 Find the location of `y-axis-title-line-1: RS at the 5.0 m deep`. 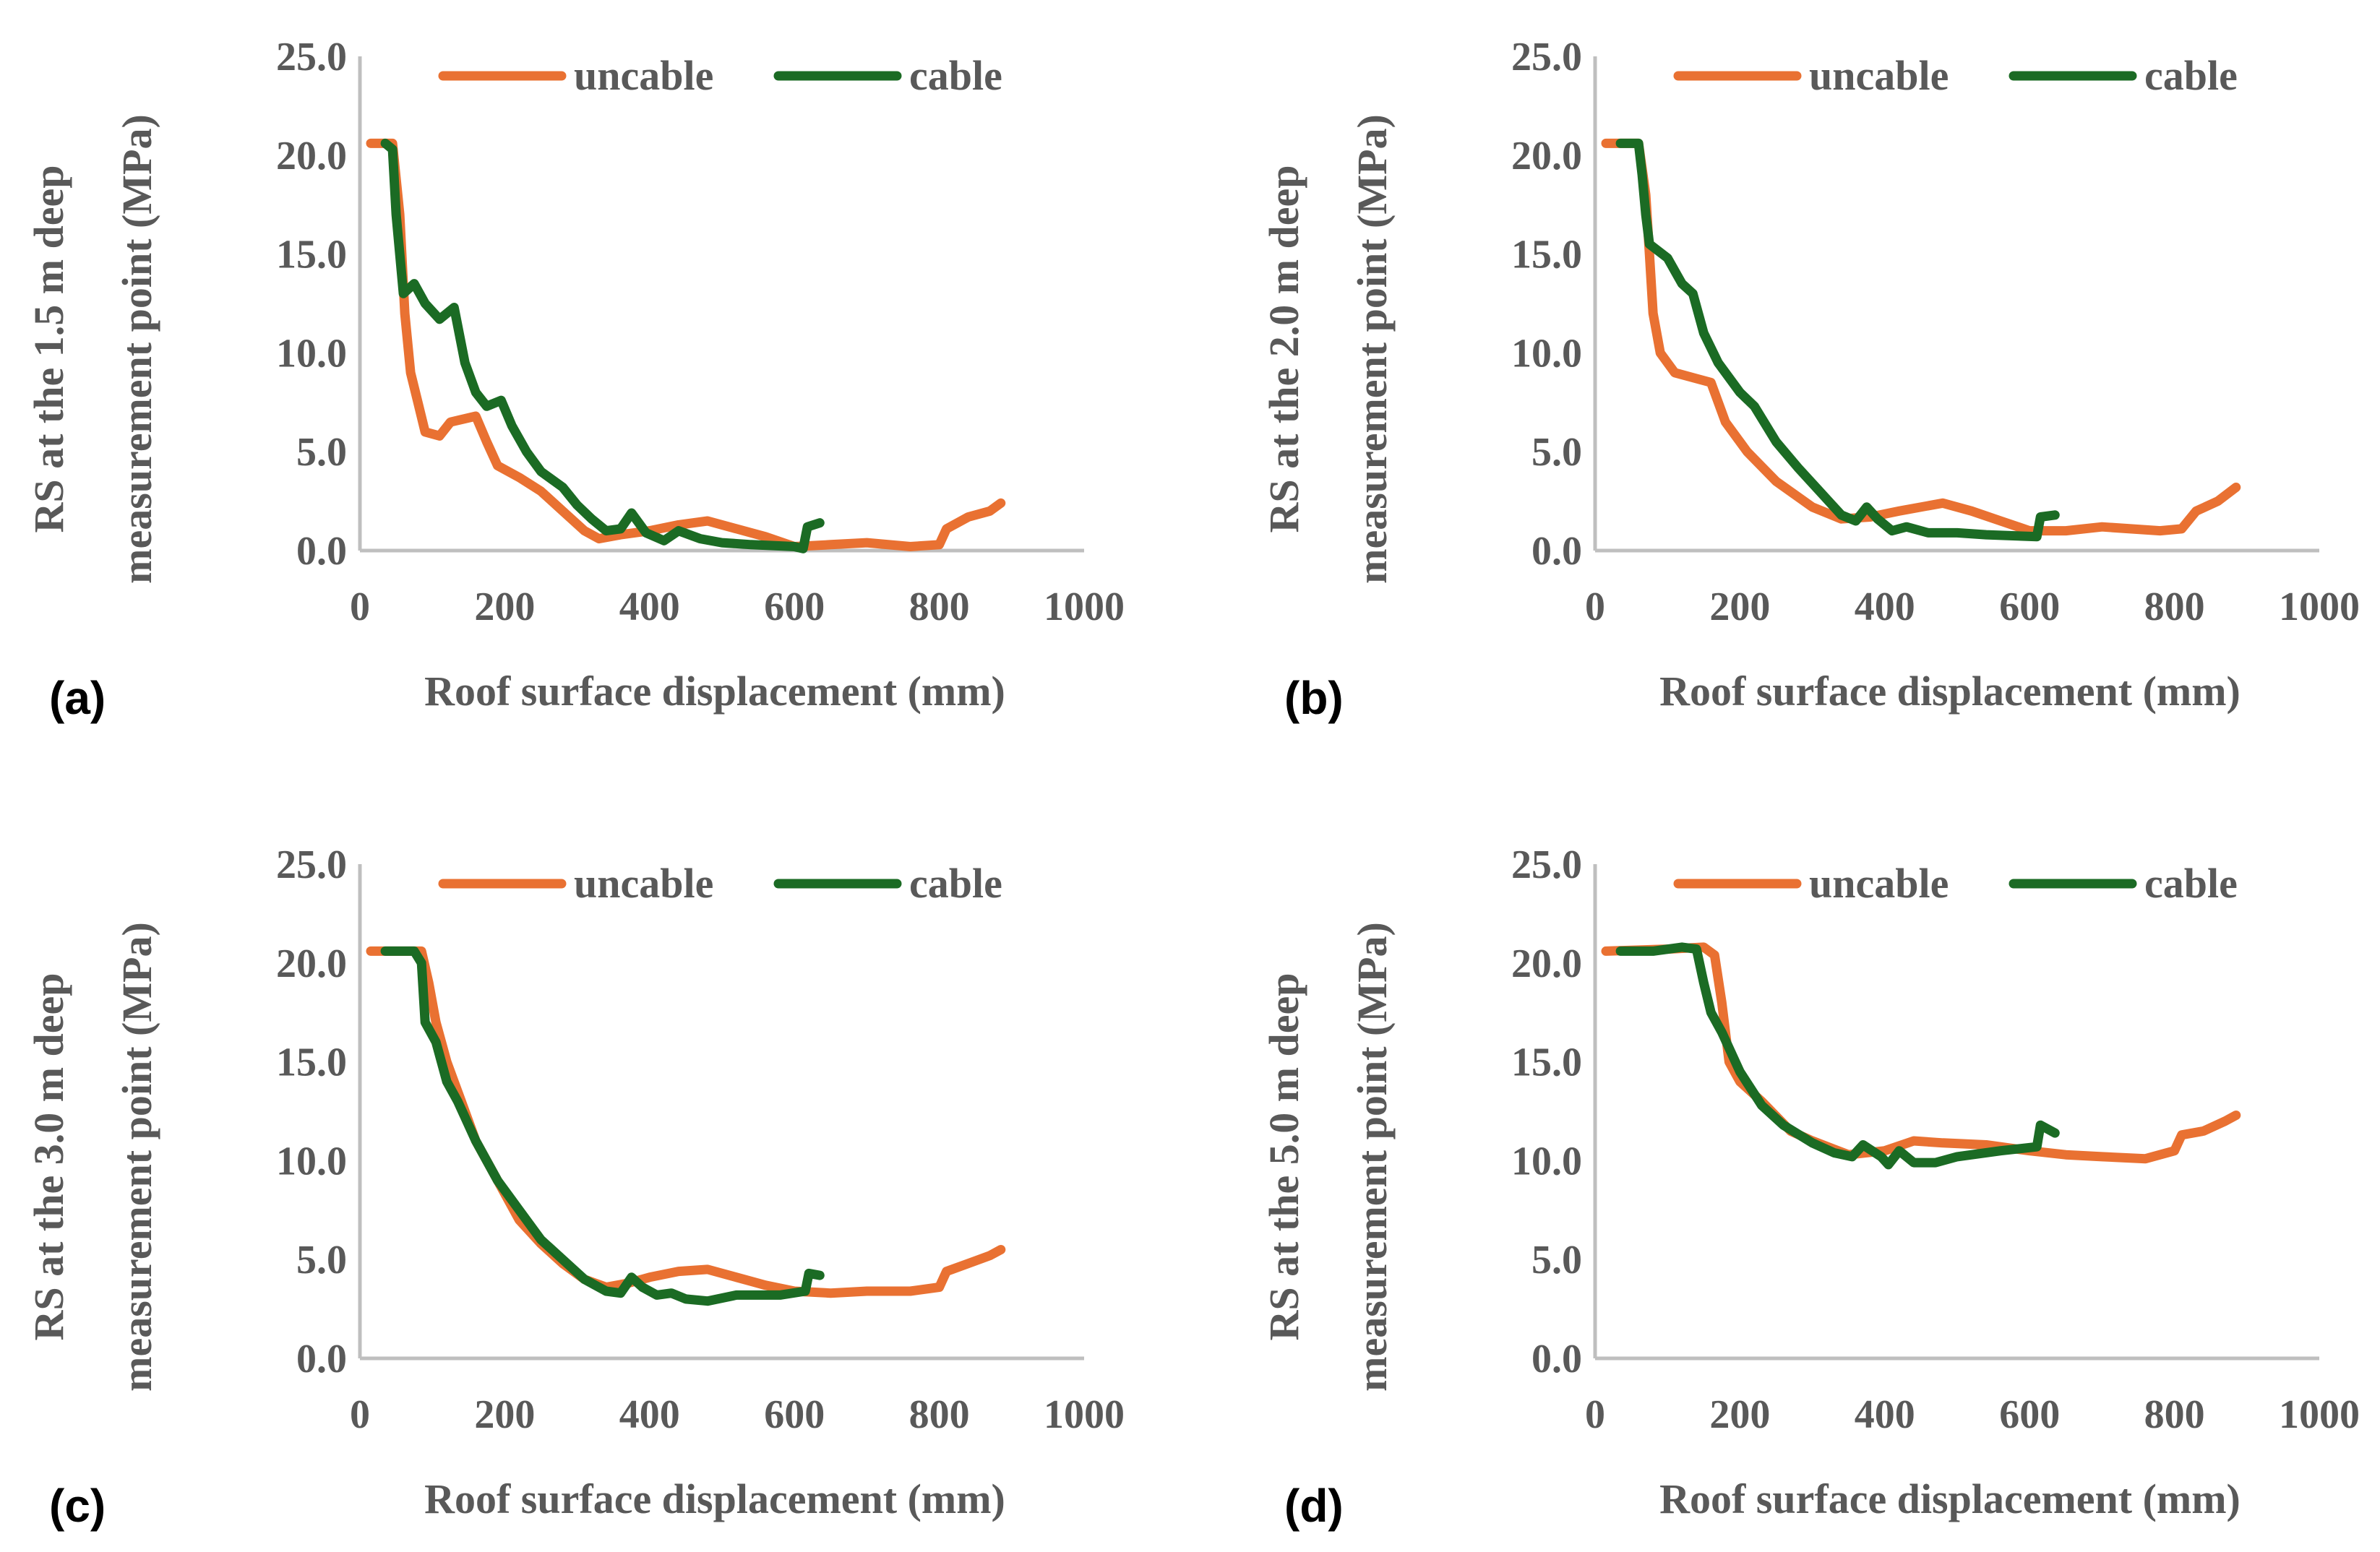

y-axis-title-line-1: RS at the 5.0 m deep is located at coordinates (1283, 1156).